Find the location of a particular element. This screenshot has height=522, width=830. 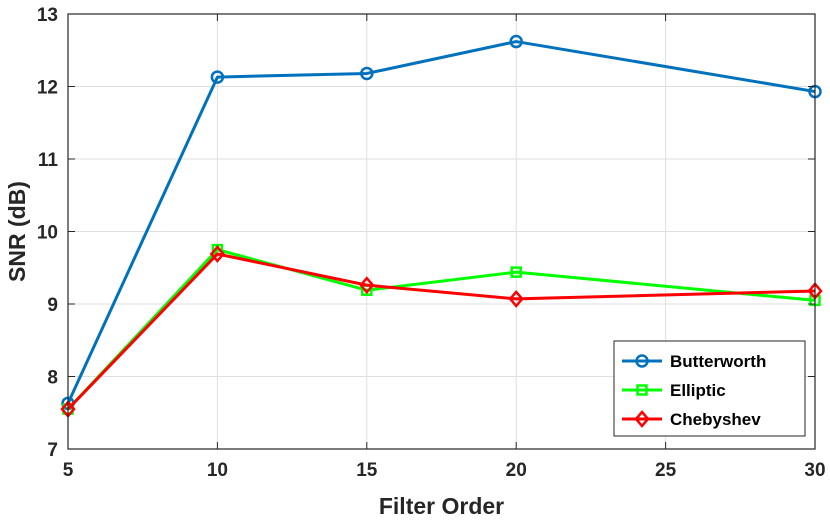

x-tick-label: 15 is located at coordinates (367, 470).